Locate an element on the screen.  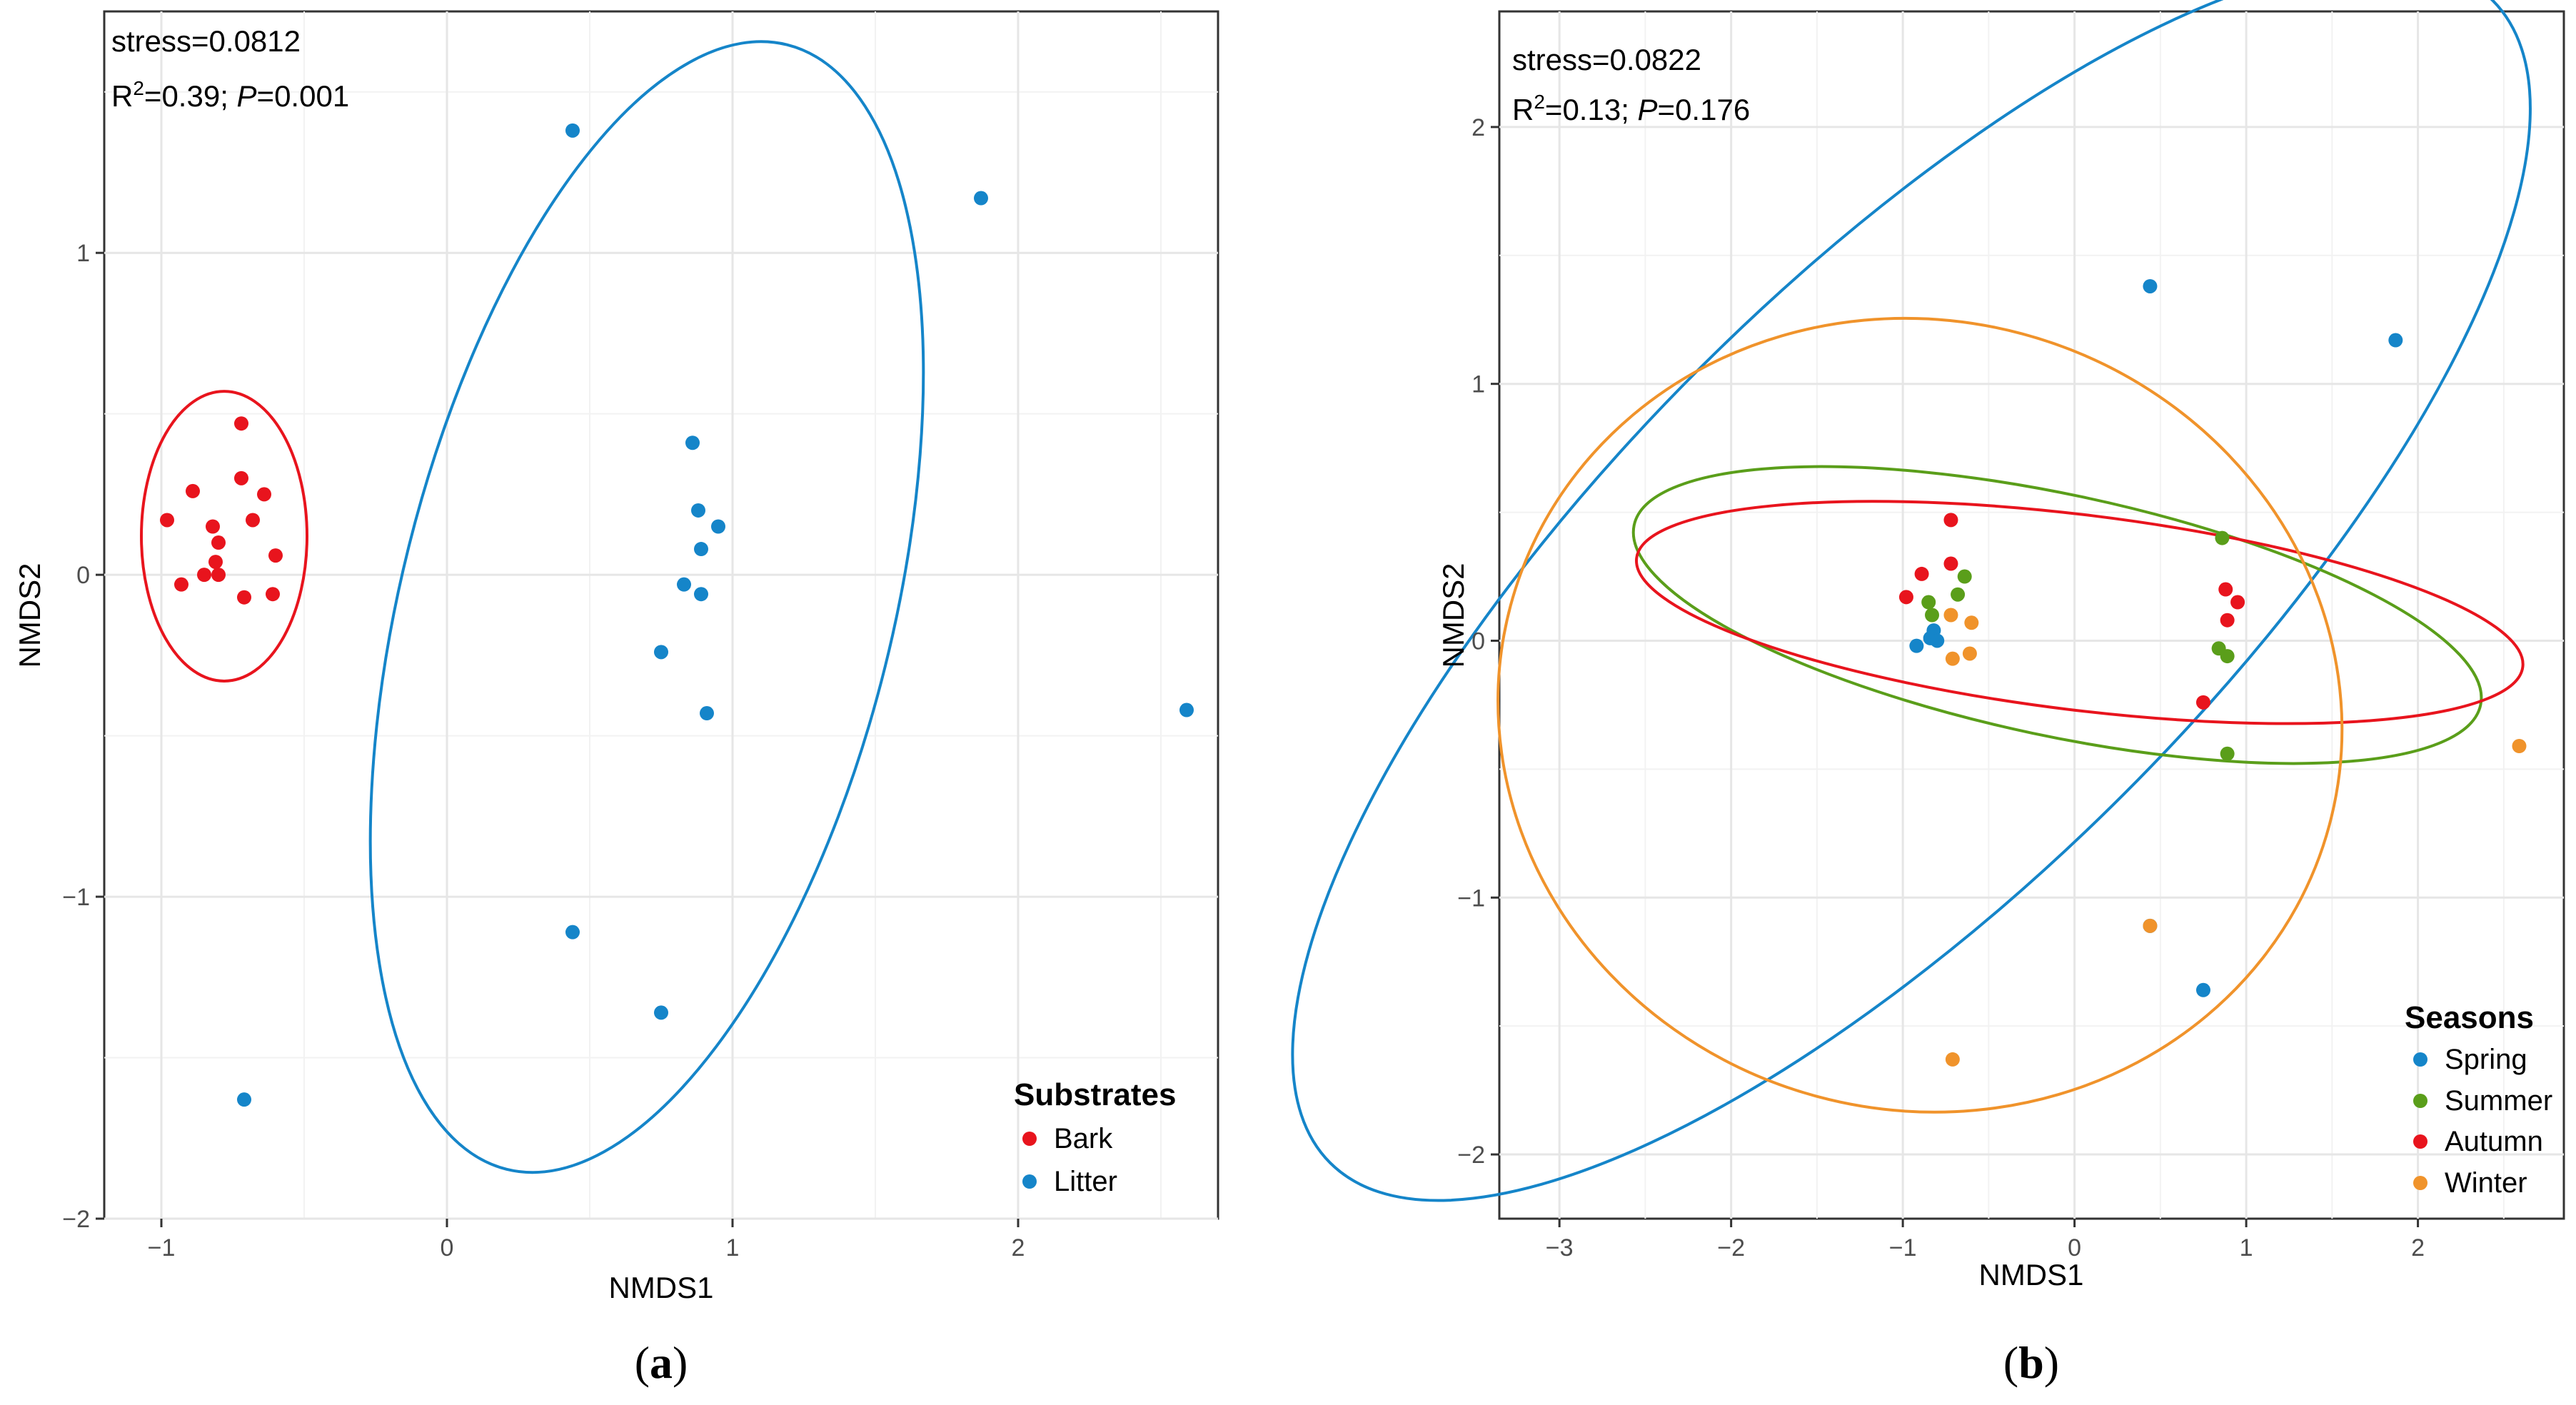
panel-b-legend-swatch-summer is located at coordinates (2420, 1101).